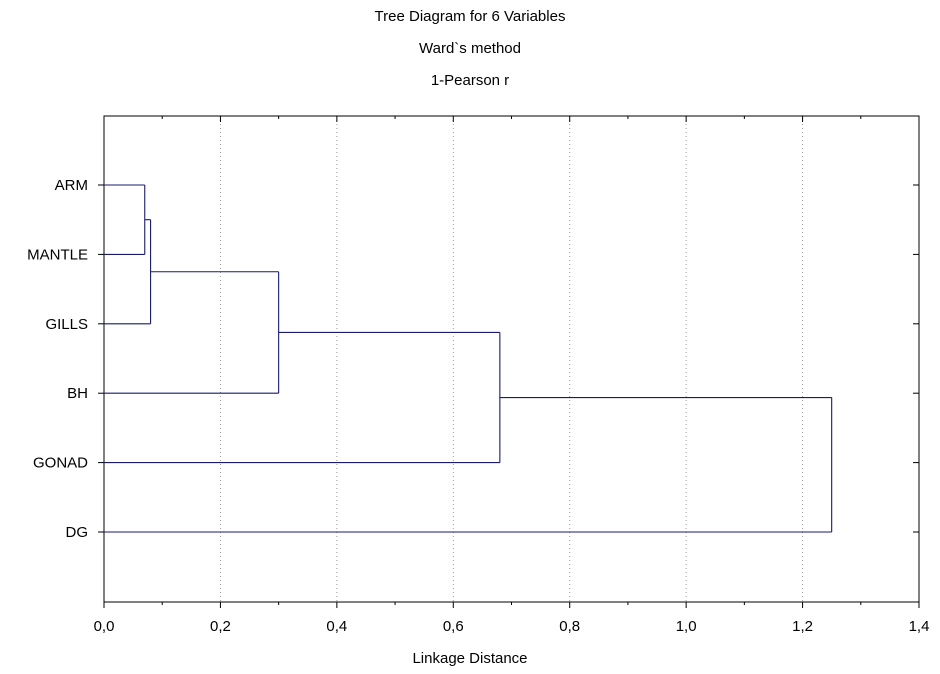  I want to click on x-tick-label: 1,4, so click(919, 626).